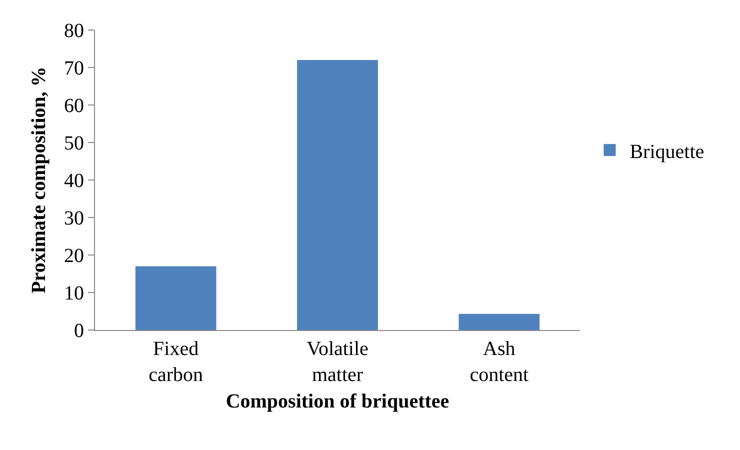 This screenshot has height=450, width=740. I want to click on y-tick-label: 50, so click(74, 143).